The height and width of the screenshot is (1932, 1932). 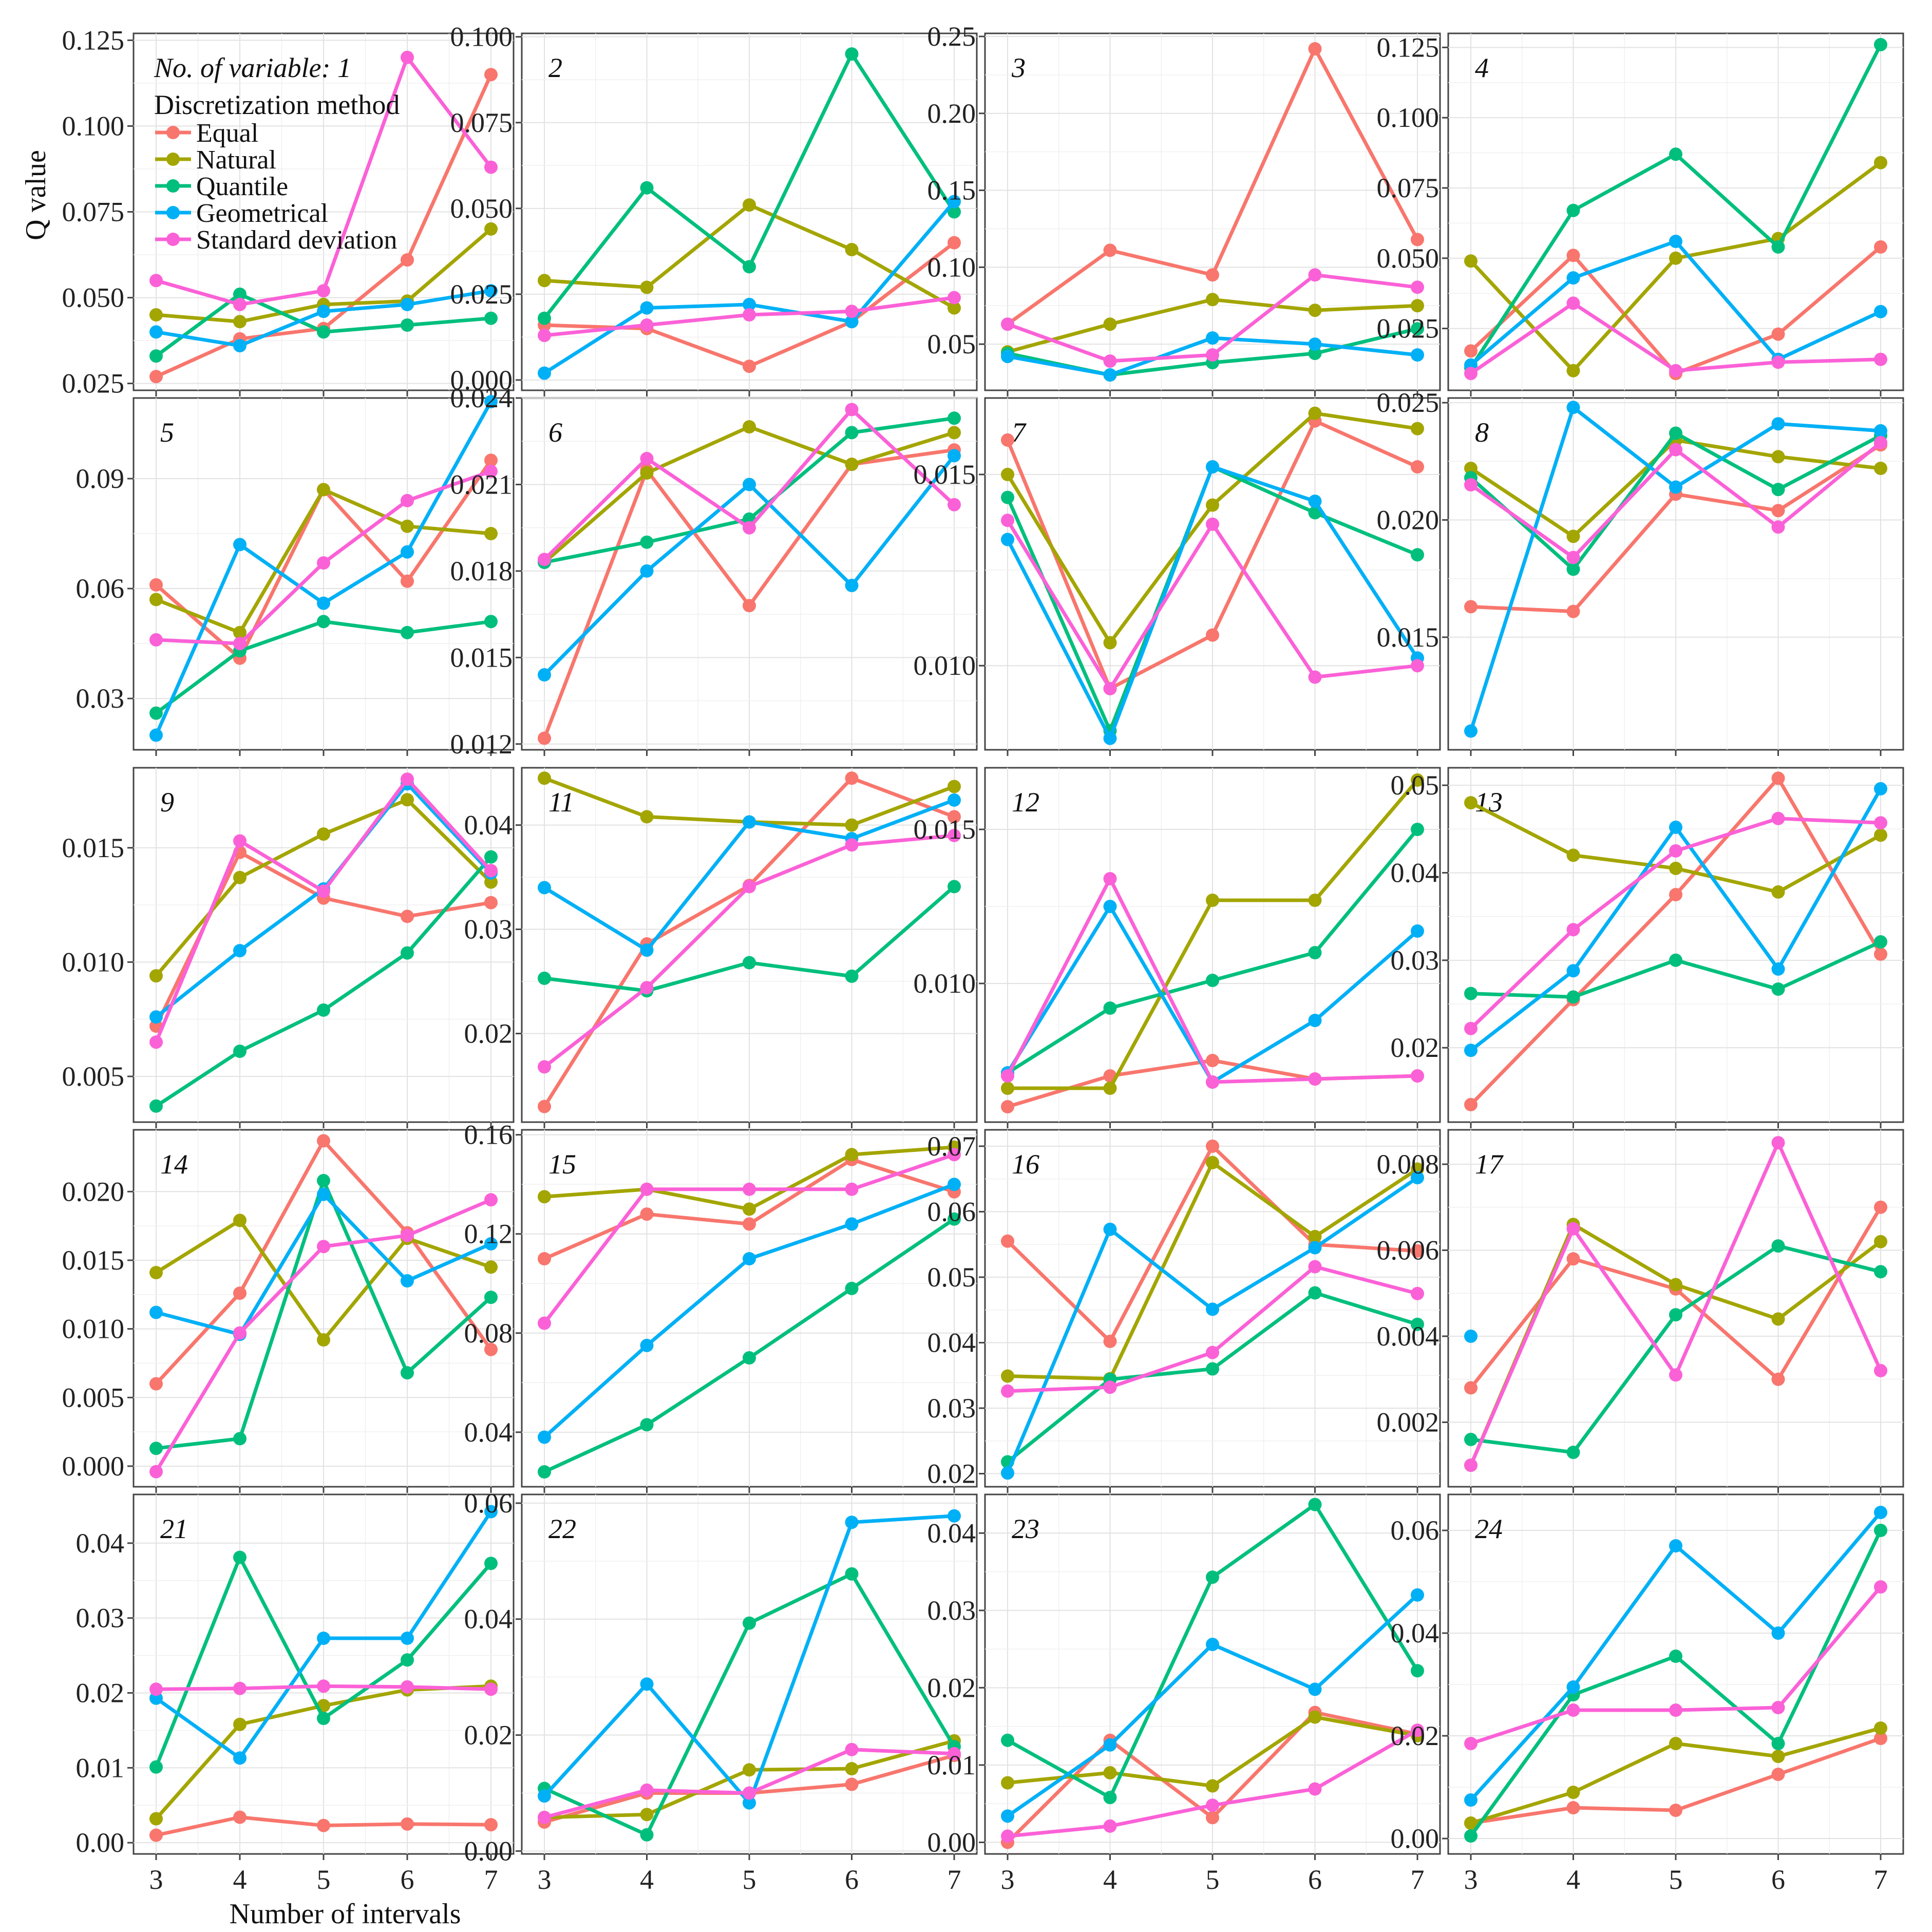 I want to click on x-tick-label: 7, so click(x=1418, y=1879).